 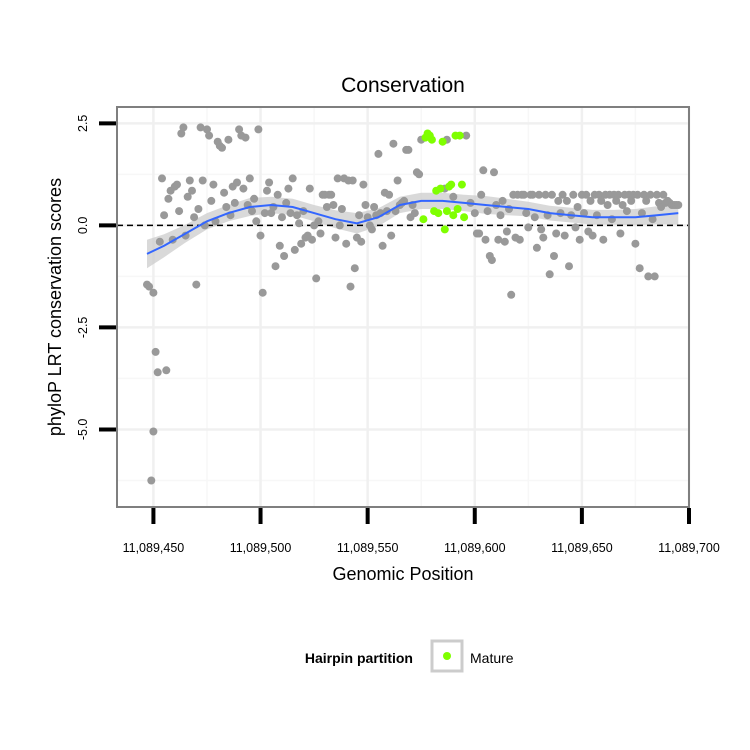 What do you see at coordinates (83, 328) in the screenshot?
I see `y-tick-label: -2.5` at bounding box center [83, 328].